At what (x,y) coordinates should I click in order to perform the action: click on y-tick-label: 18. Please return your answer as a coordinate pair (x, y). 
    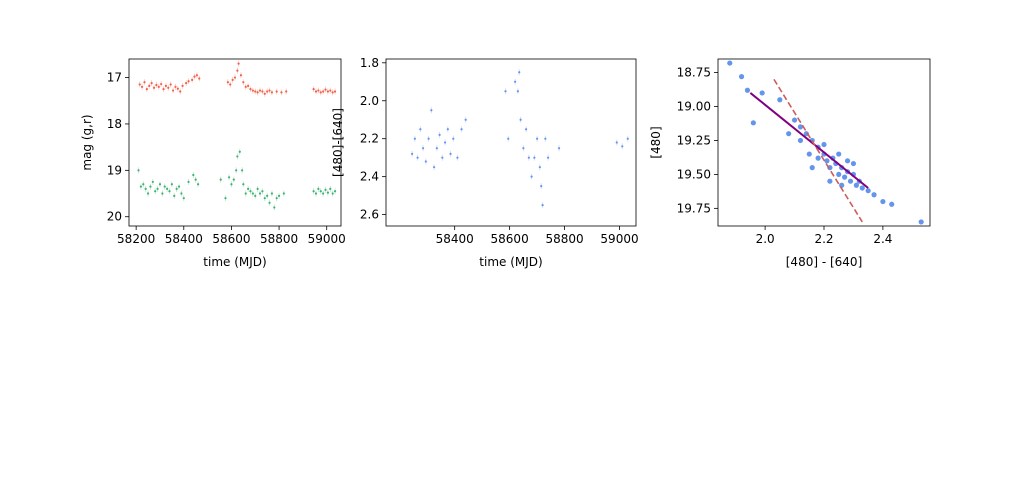
    Looking at the image, I should click on (114, 124).